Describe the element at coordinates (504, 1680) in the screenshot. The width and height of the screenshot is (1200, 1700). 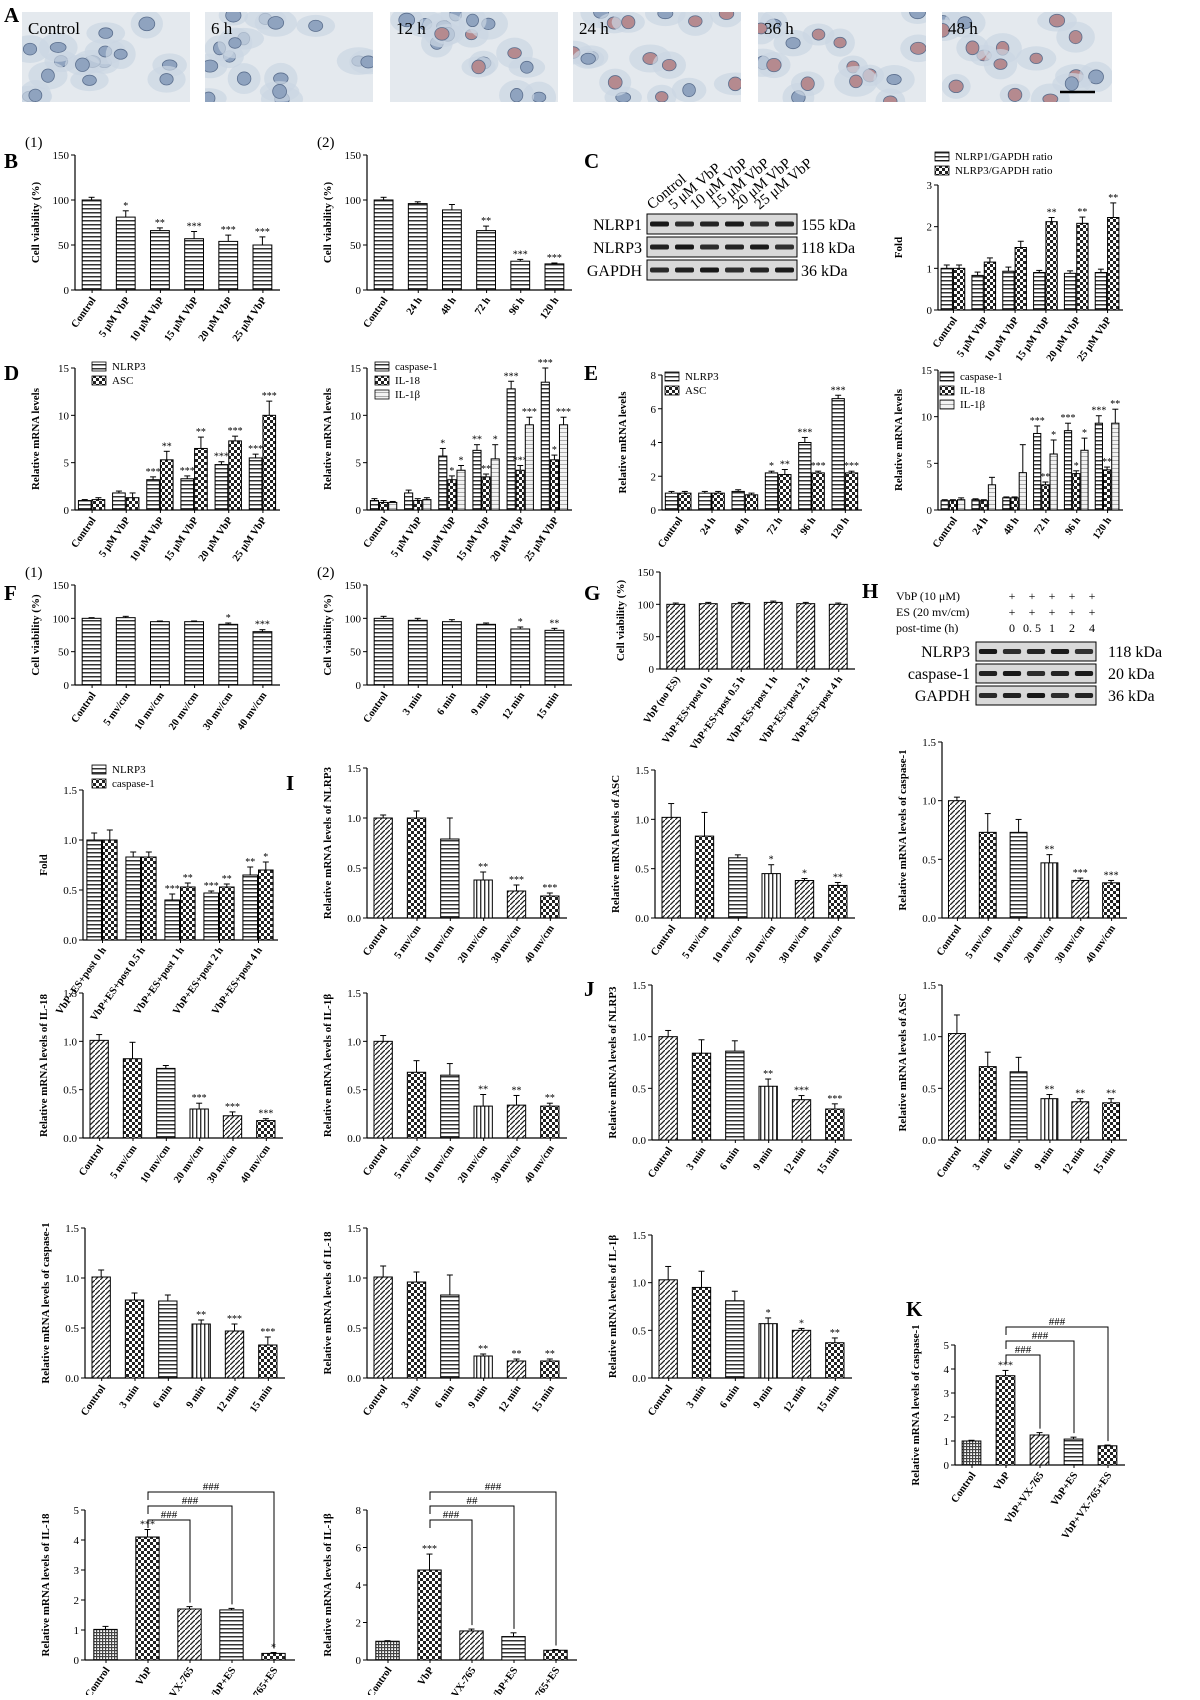
I see `x-tick-label: VbP+ES` at that location.